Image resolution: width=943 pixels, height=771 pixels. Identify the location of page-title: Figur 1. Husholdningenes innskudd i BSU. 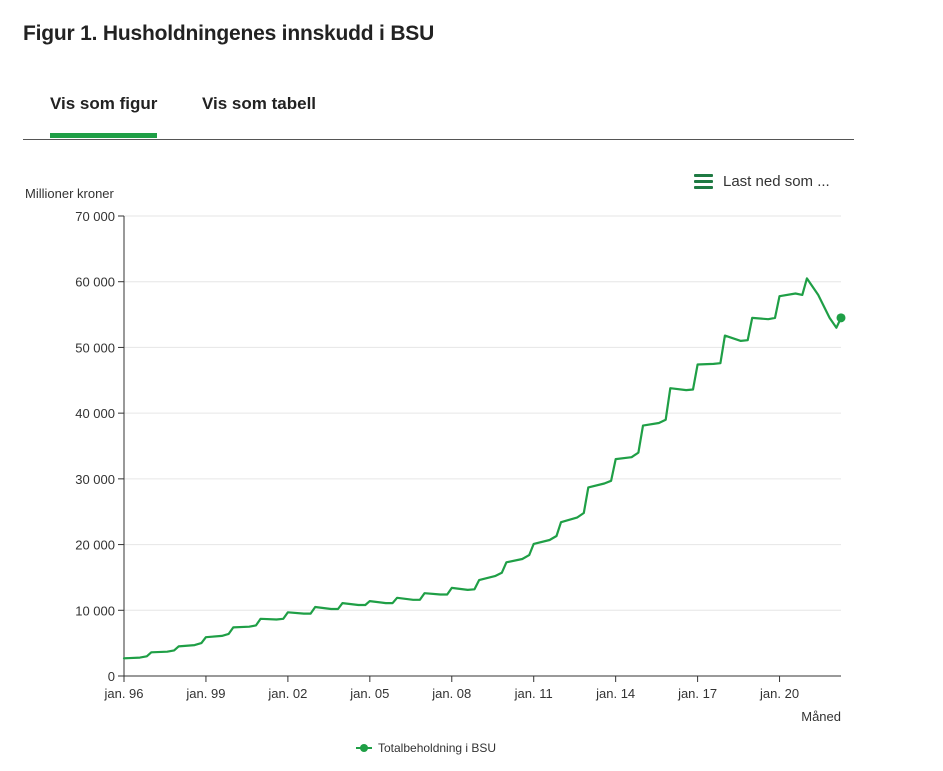
(229, 33).